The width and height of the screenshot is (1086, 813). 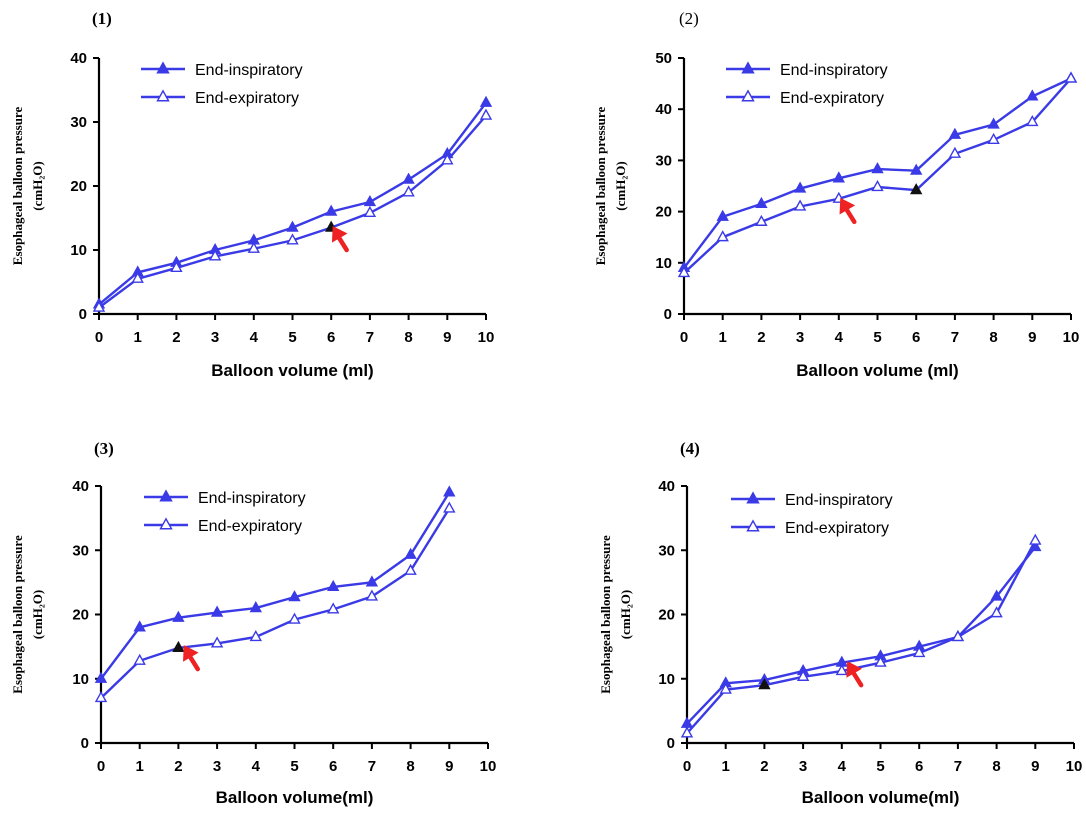 I want to click on y-tick-label: 20, so click(x=666, y=615).